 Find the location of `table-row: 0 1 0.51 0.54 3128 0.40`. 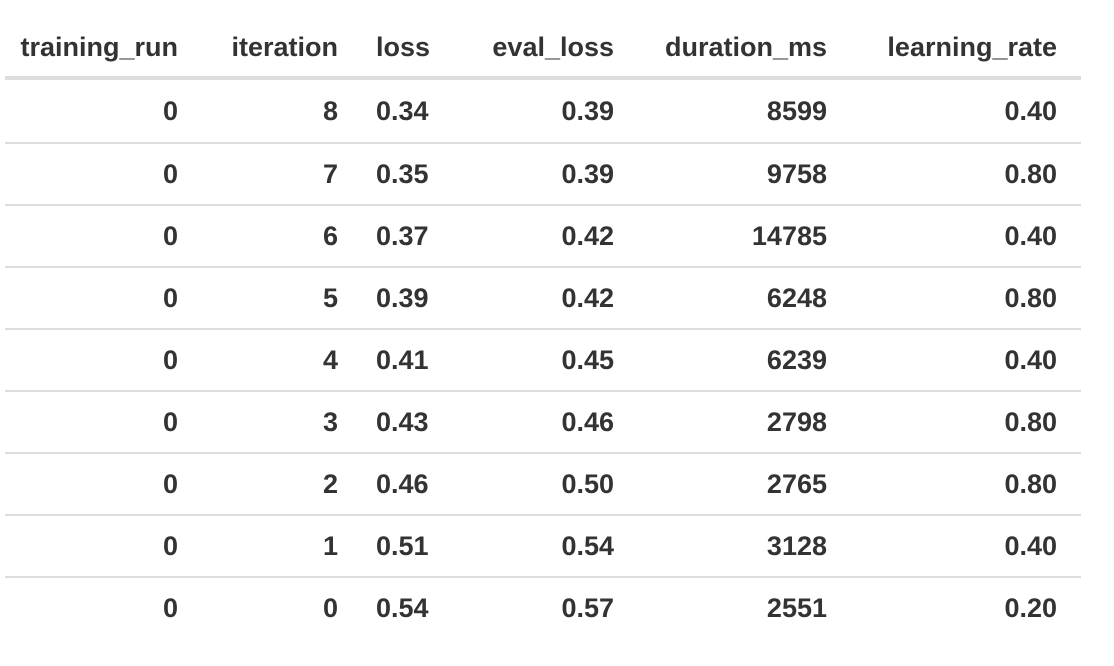

table-row: 0 1 0.51 0.54 3128 0.40 is located at coordinates (543, 545).